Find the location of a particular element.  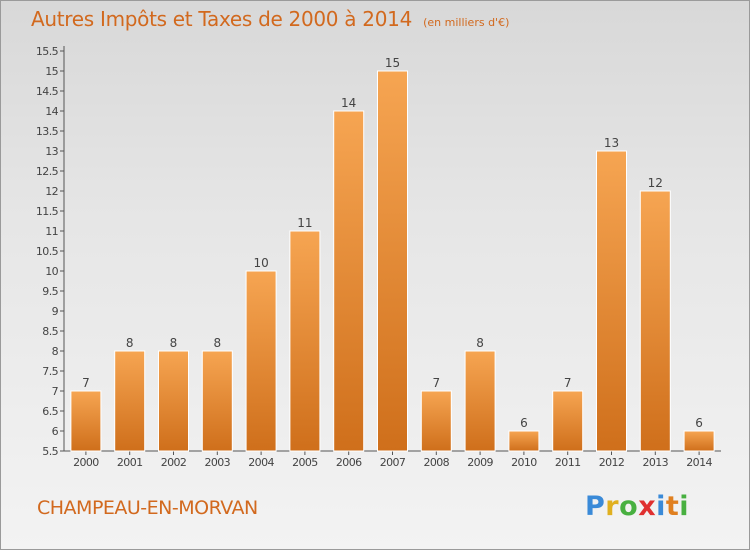

y-tick-label: 15.5 is located at coordinates (47, 51).